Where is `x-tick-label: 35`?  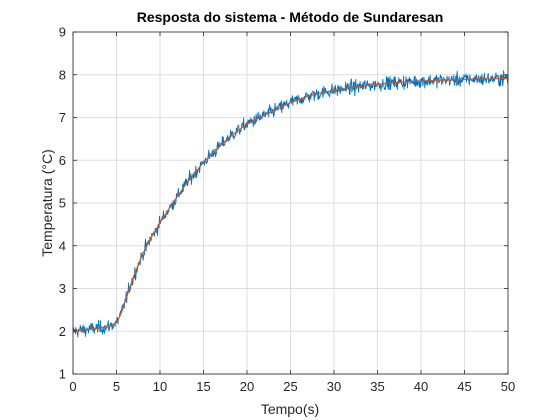 x-tick-label: 35 is located at coordinates (377, 386).